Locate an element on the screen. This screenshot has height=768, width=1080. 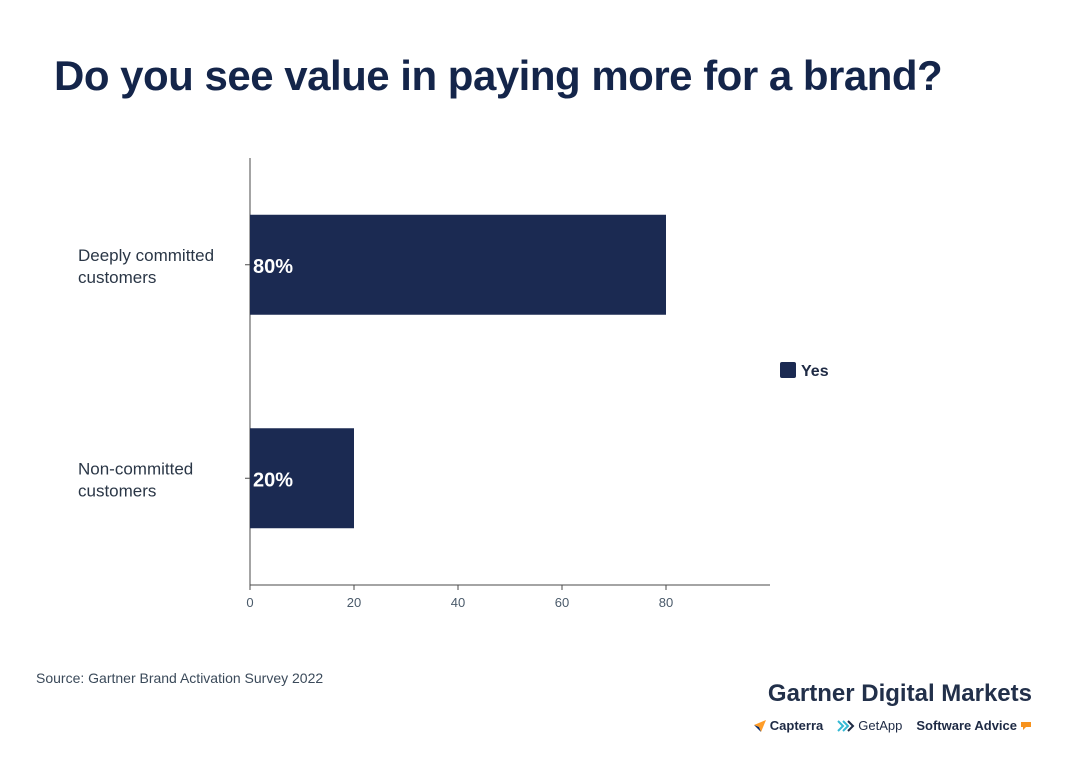
legend-swatch is located at coordinates (788, 370).